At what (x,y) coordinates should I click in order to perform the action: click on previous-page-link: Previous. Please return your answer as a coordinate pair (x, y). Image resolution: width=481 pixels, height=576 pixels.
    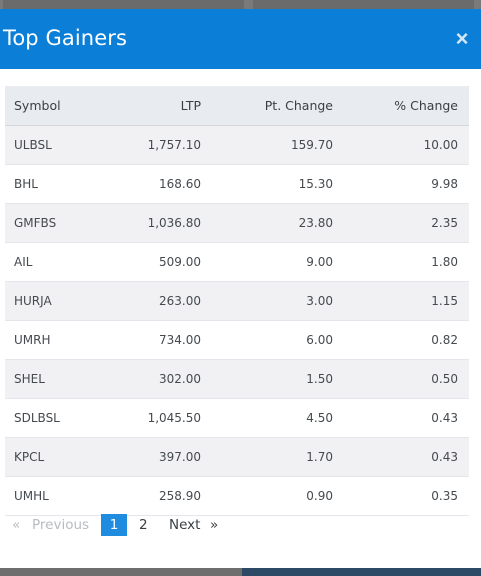
    Looking at the image, I should click on (61, 525).